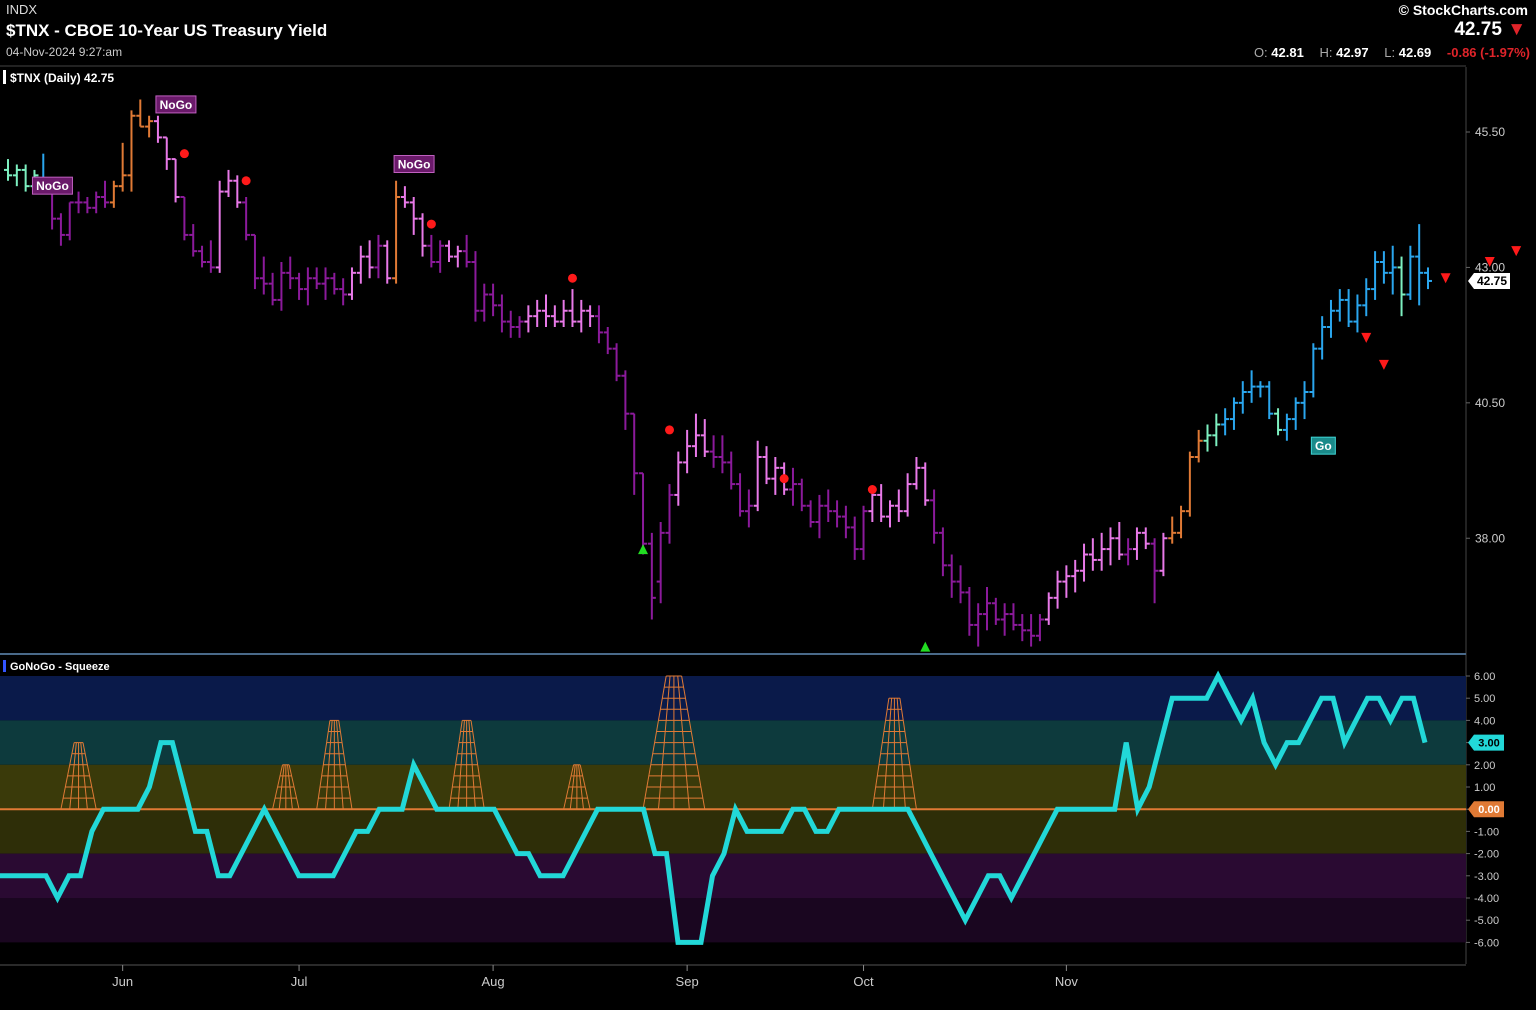  What do you see at coordinates (1488, 810) in the screenshot?
I see `zero-tag-label: 0.00` at bounding box center [1488, 810].